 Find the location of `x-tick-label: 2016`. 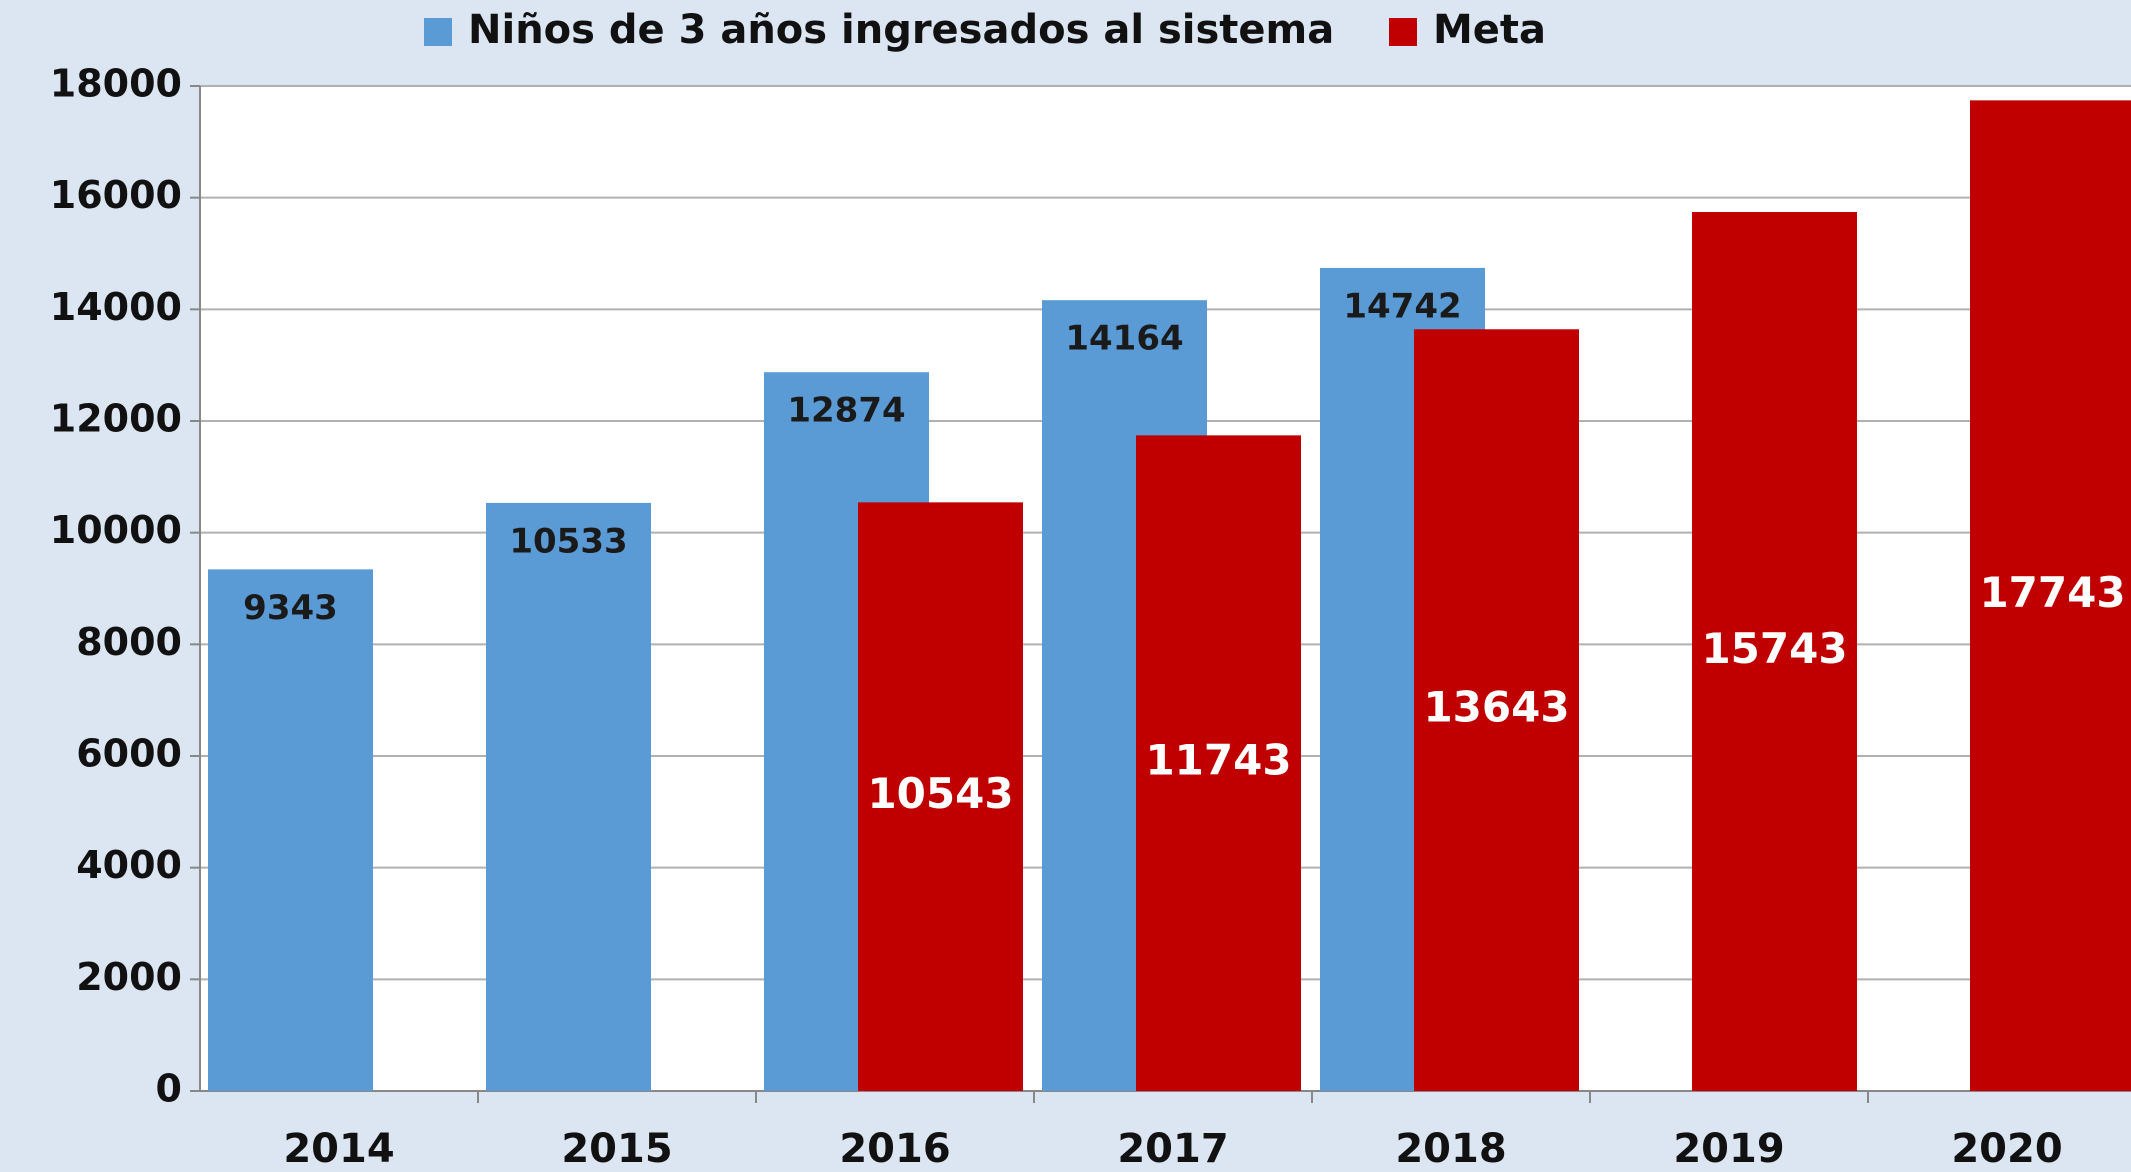

x-tick-label: 2016 is located at coordinates (894, 1149).